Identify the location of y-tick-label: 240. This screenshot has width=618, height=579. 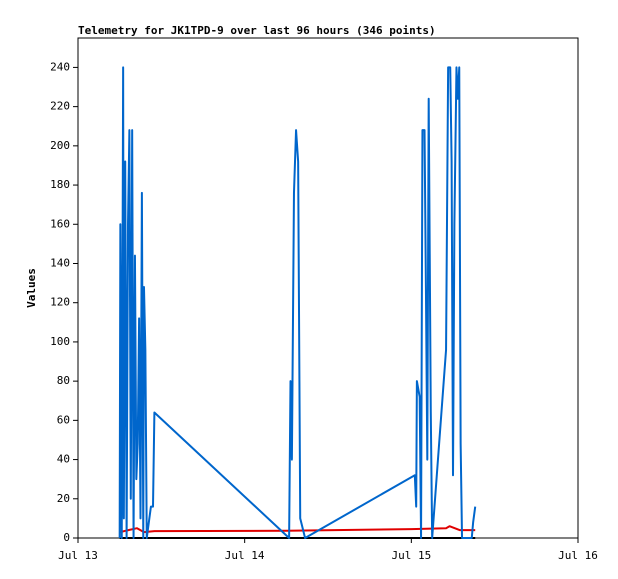
(60, 66).